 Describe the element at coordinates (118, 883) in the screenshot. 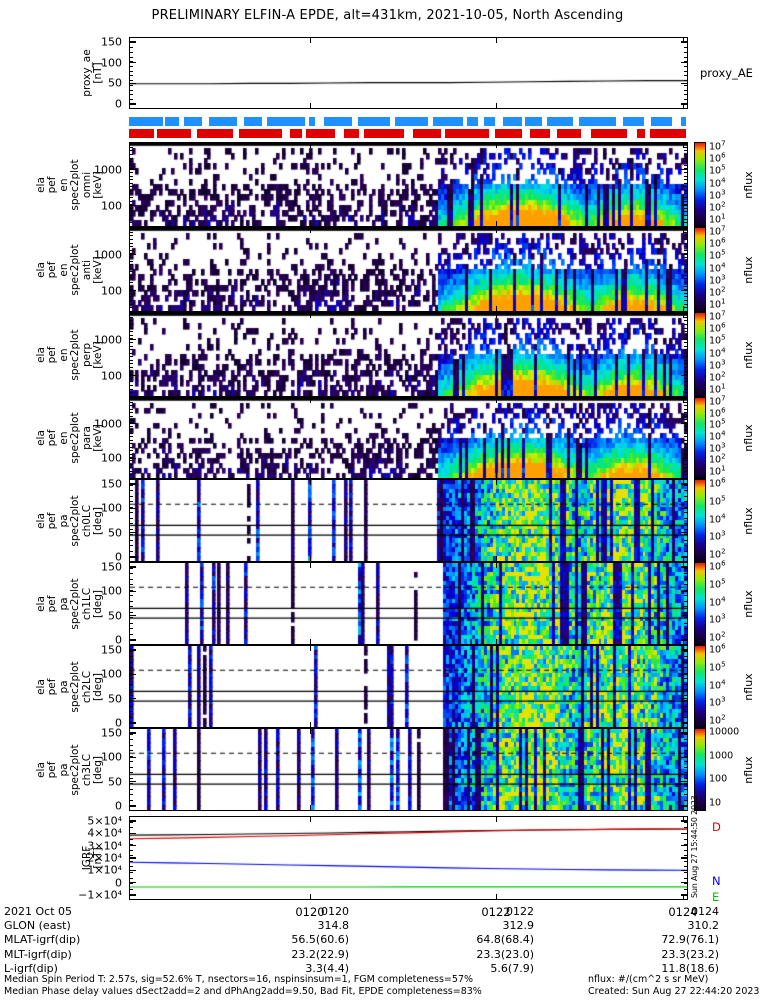

I see `ytick-label-igrf-5: 0` at that location.